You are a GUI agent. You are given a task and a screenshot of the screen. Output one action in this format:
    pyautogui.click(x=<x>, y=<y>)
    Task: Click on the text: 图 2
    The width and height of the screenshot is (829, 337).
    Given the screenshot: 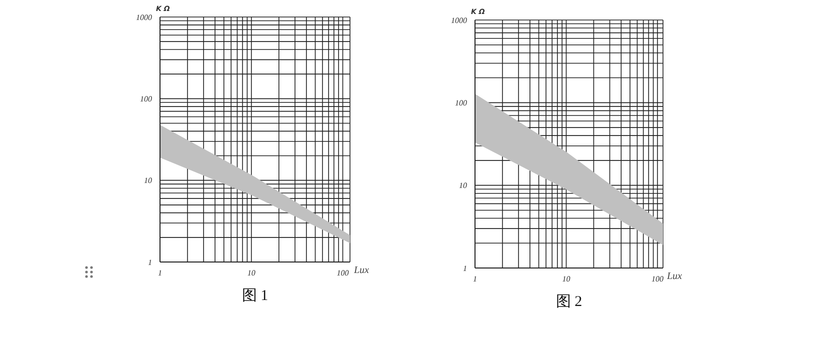 What is the action you would take?
    pyautogui.click(x=569, y=302)
    